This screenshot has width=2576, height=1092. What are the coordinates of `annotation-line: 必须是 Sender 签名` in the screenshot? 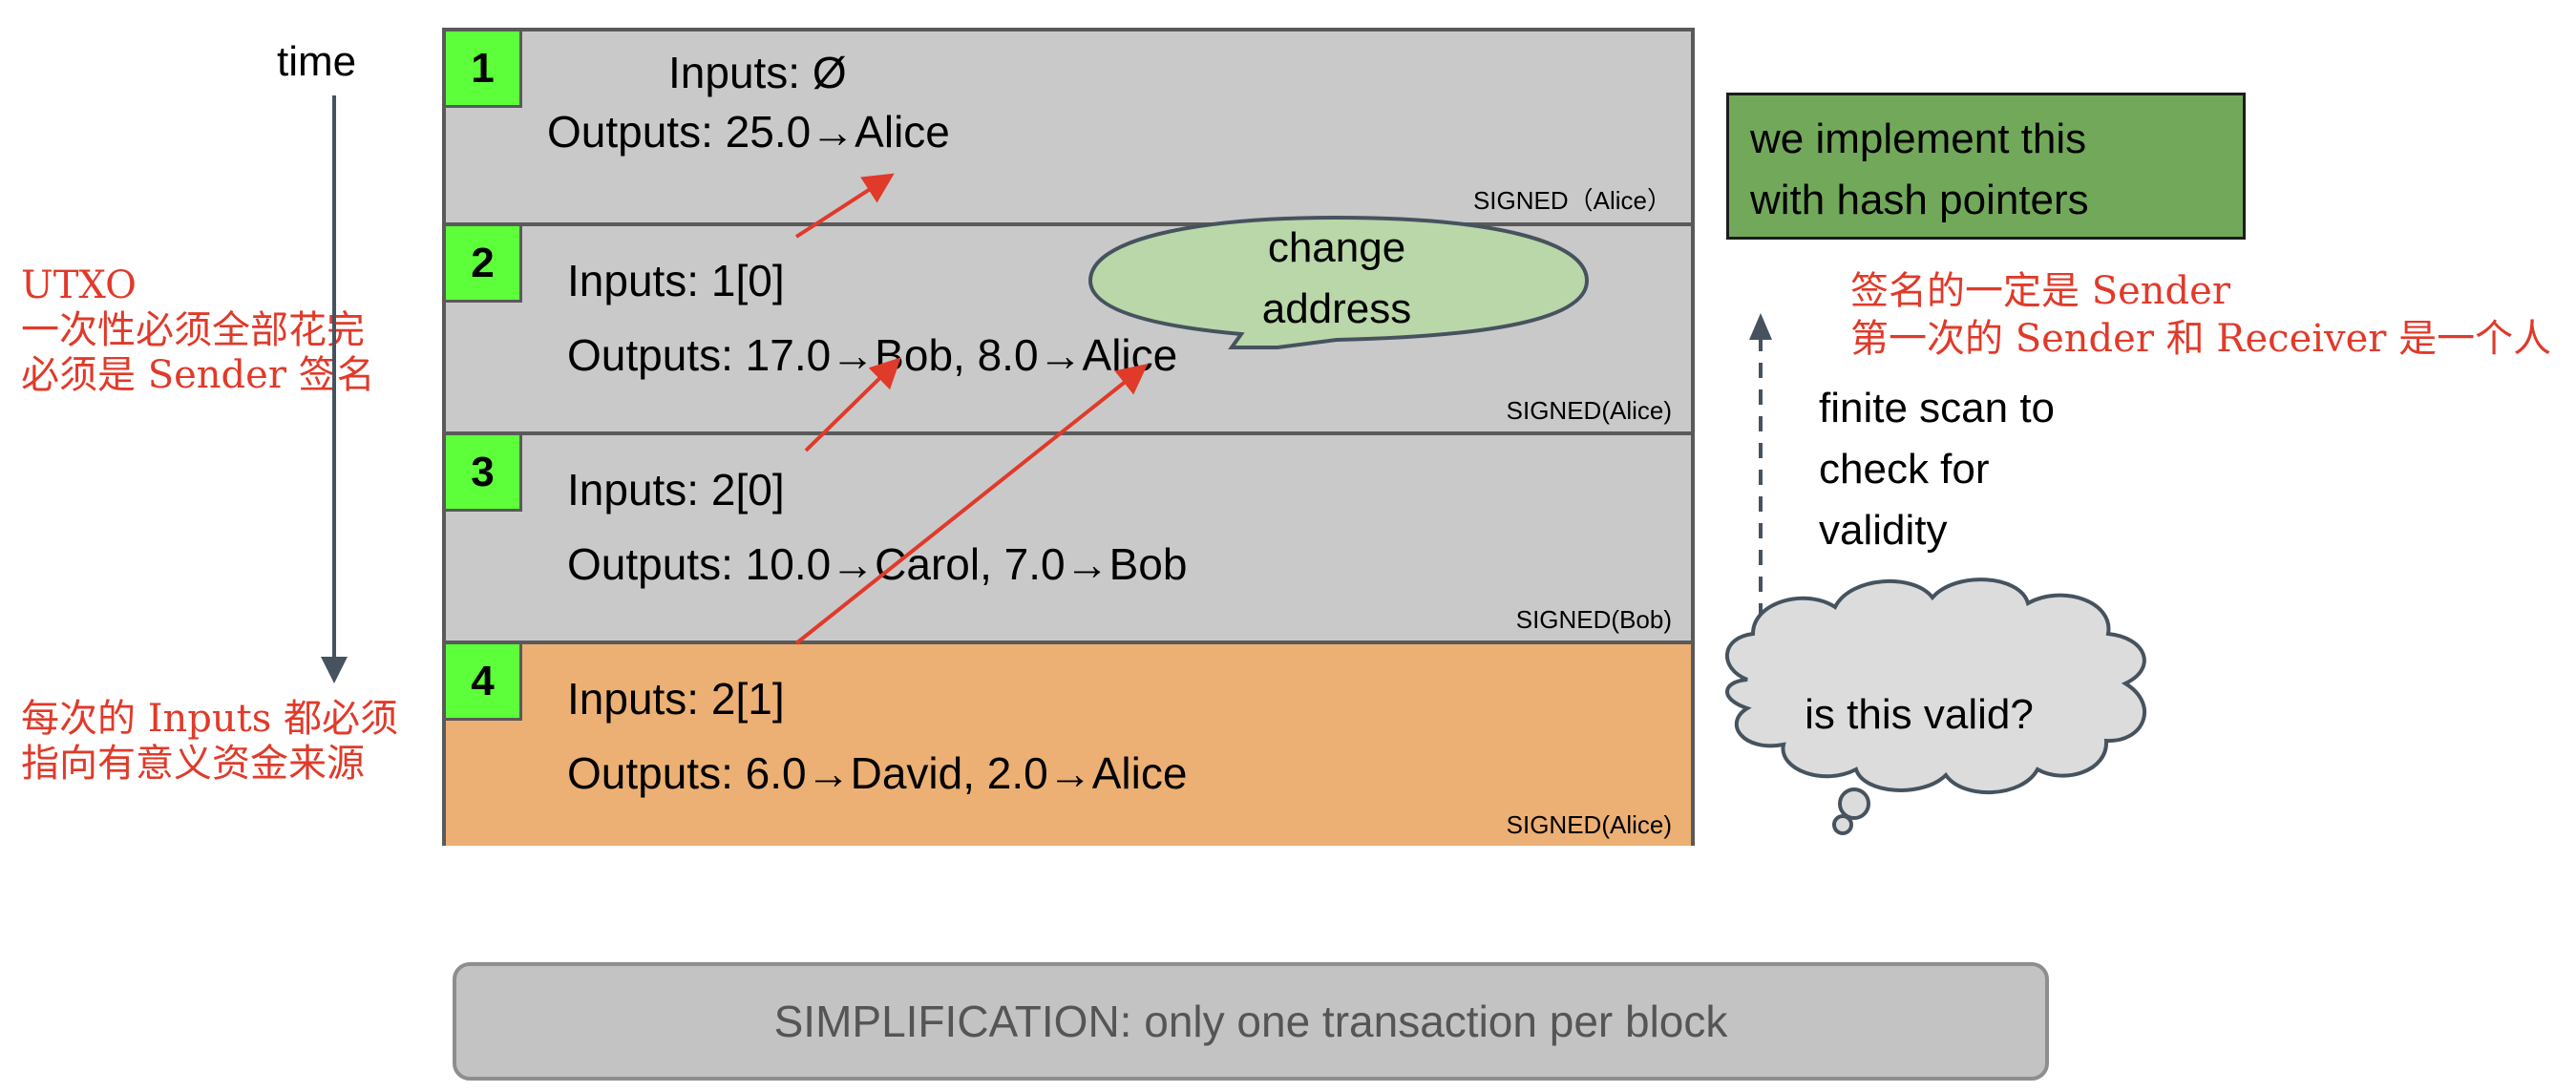 It's located at (198, 375).